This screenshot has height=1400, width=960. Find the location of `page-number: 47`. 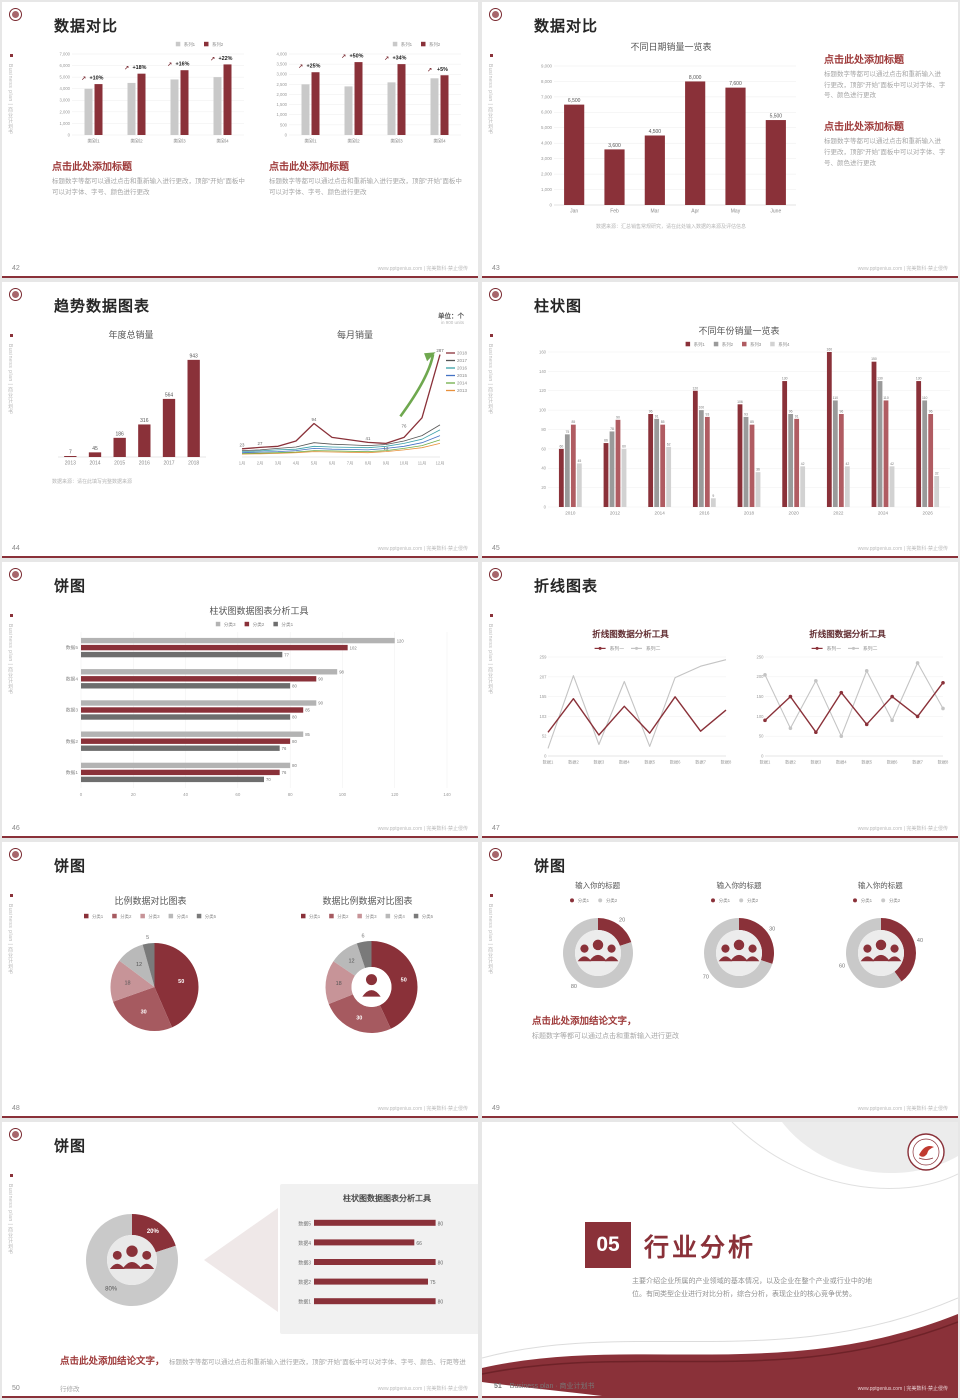

page-number: 47 is located at coordinates (496, 828).